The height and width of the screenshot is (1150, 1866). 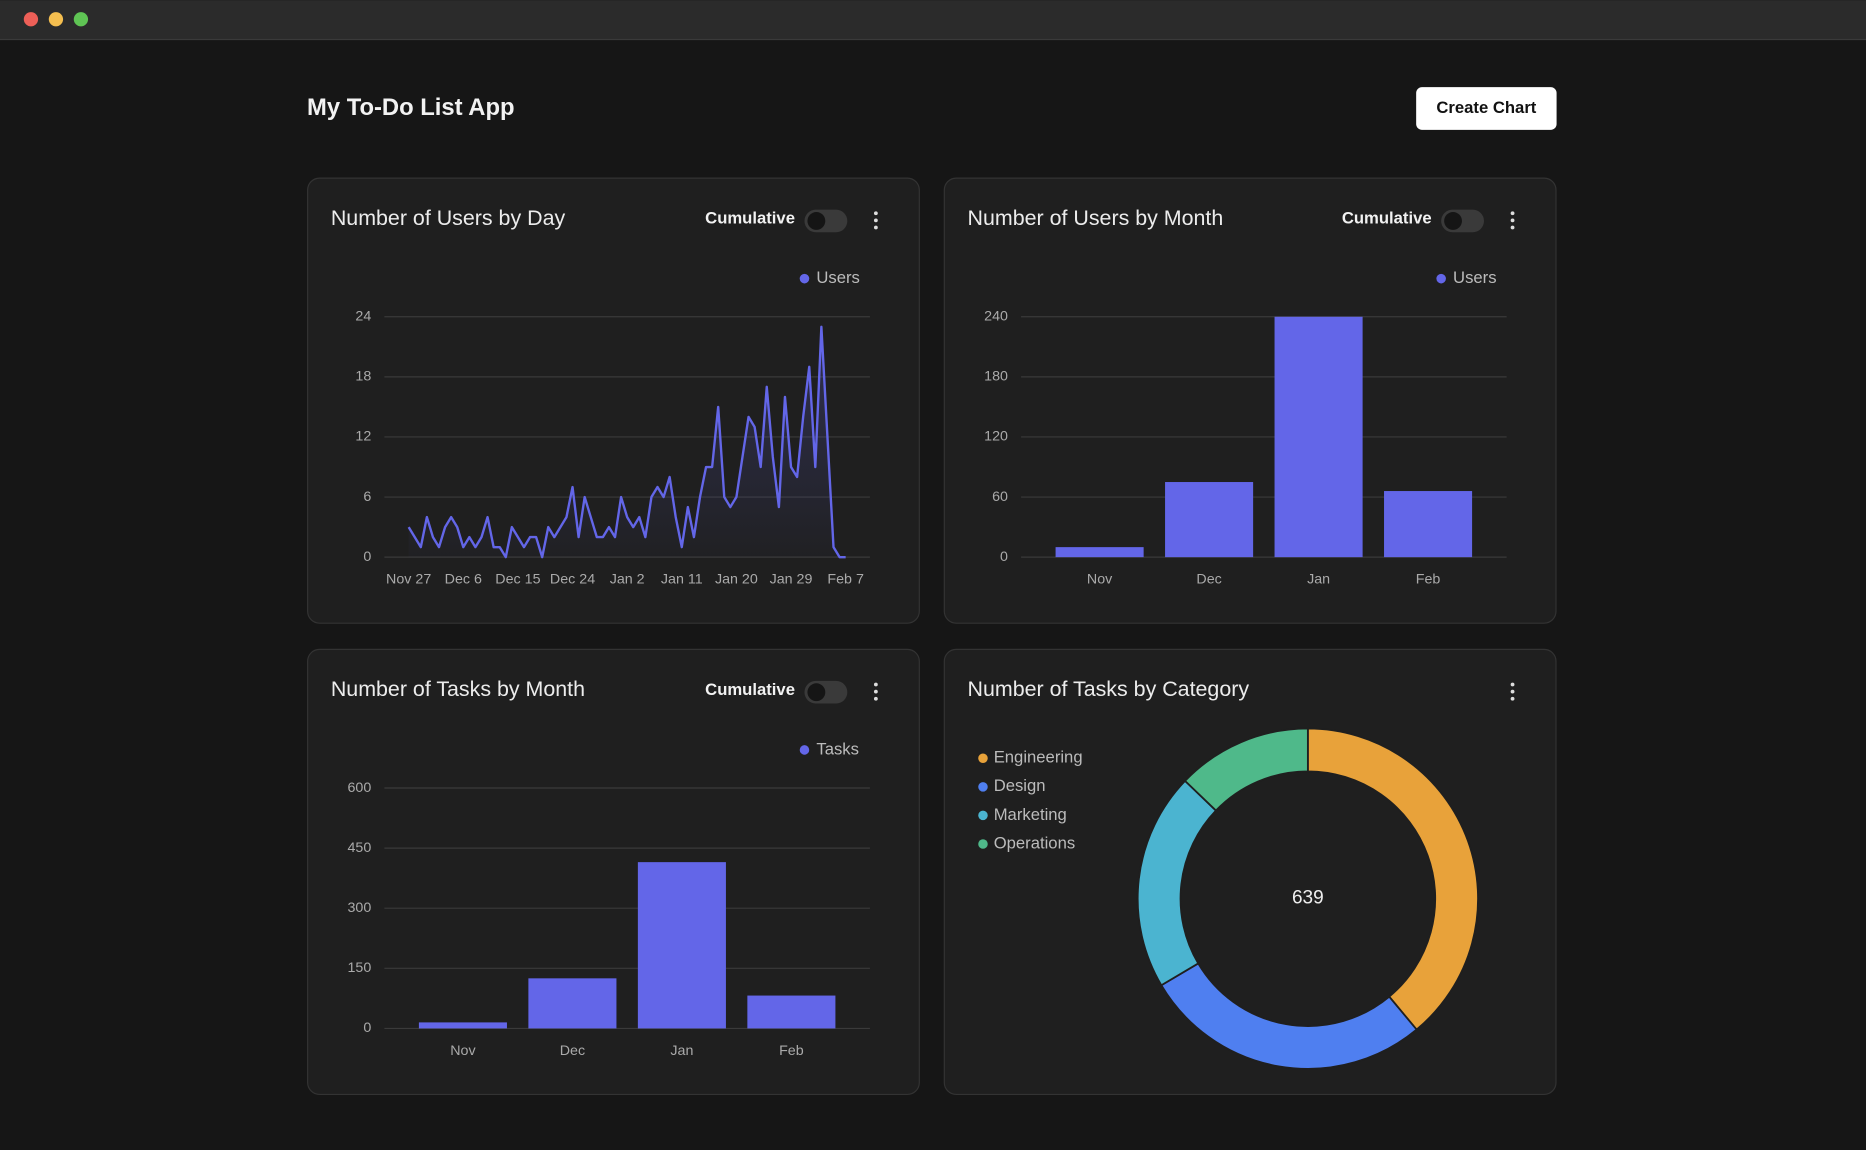 What do you see at coordinates (359, 848) in the screenshot?
I see `y-tick-label: 450` at bounding box center [359, 848].